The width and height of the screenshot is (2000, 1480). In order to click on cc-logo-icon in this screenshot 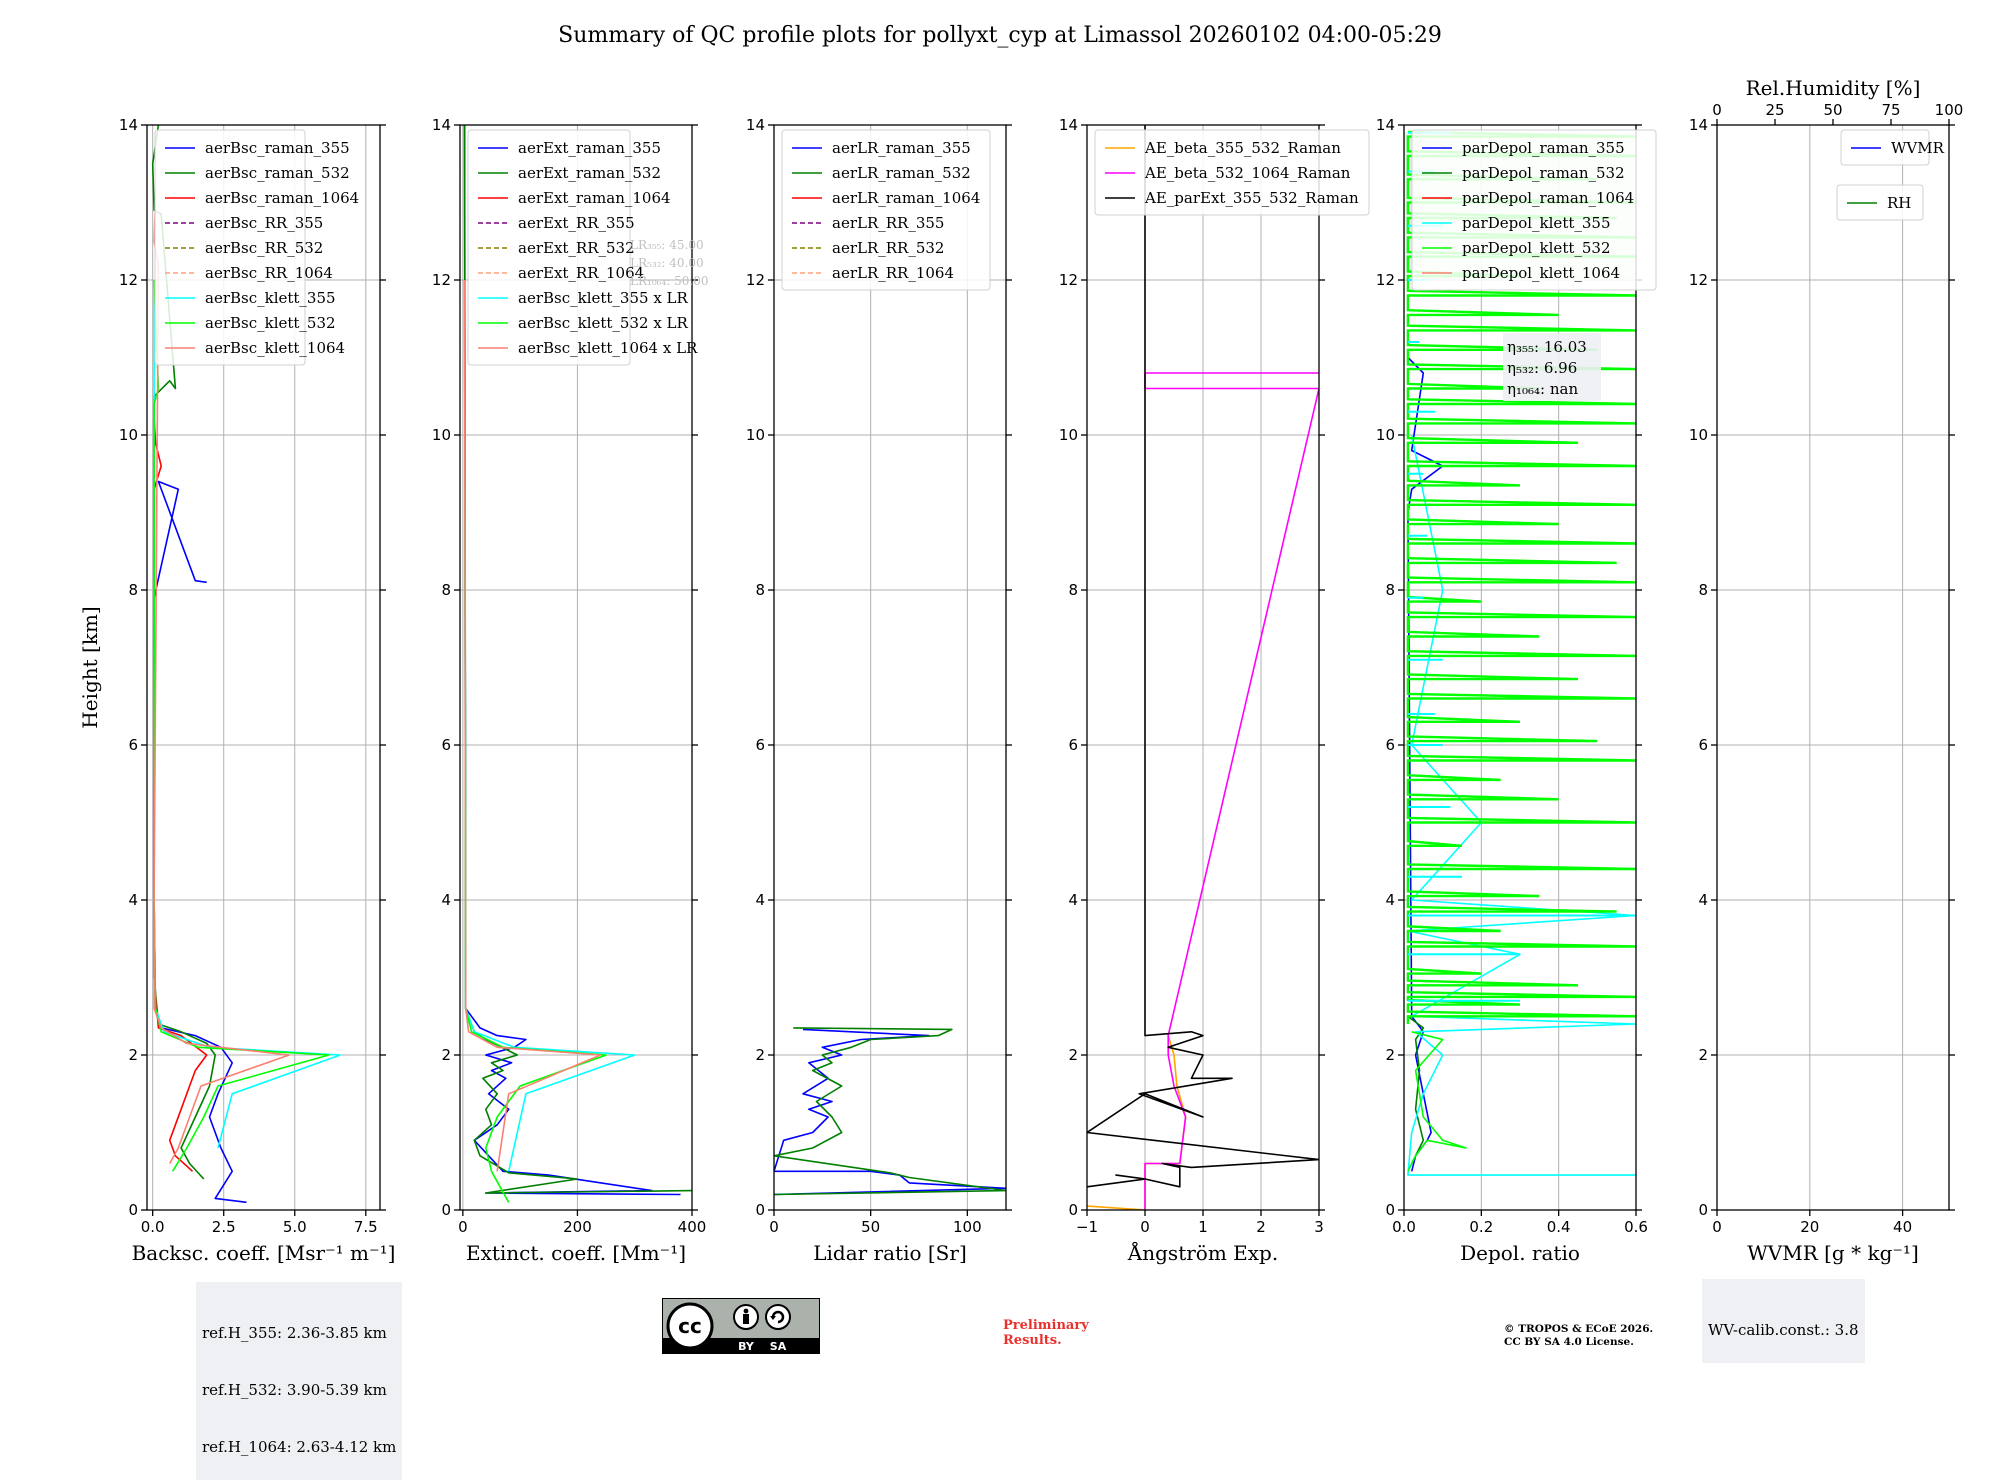, I will do `click(690, 1326)`.